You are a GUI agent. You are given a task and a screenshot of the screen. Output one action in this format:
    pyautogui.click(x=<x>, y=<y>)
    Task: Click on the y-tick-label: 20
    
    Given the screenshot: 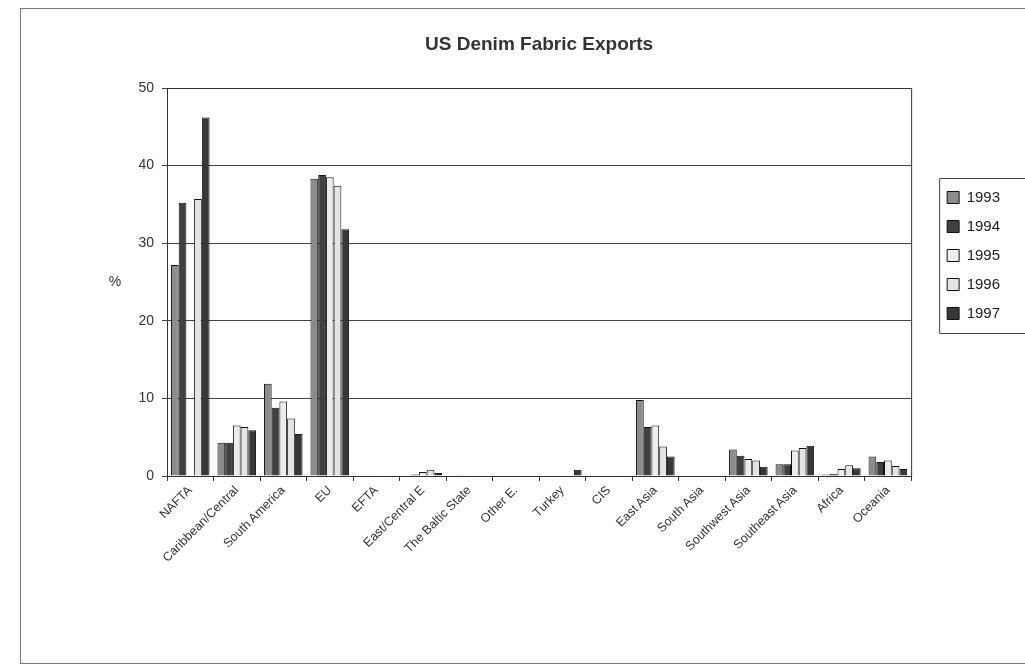 What is the action you would take?
    pyautogui.click(x=146, y=319)
    